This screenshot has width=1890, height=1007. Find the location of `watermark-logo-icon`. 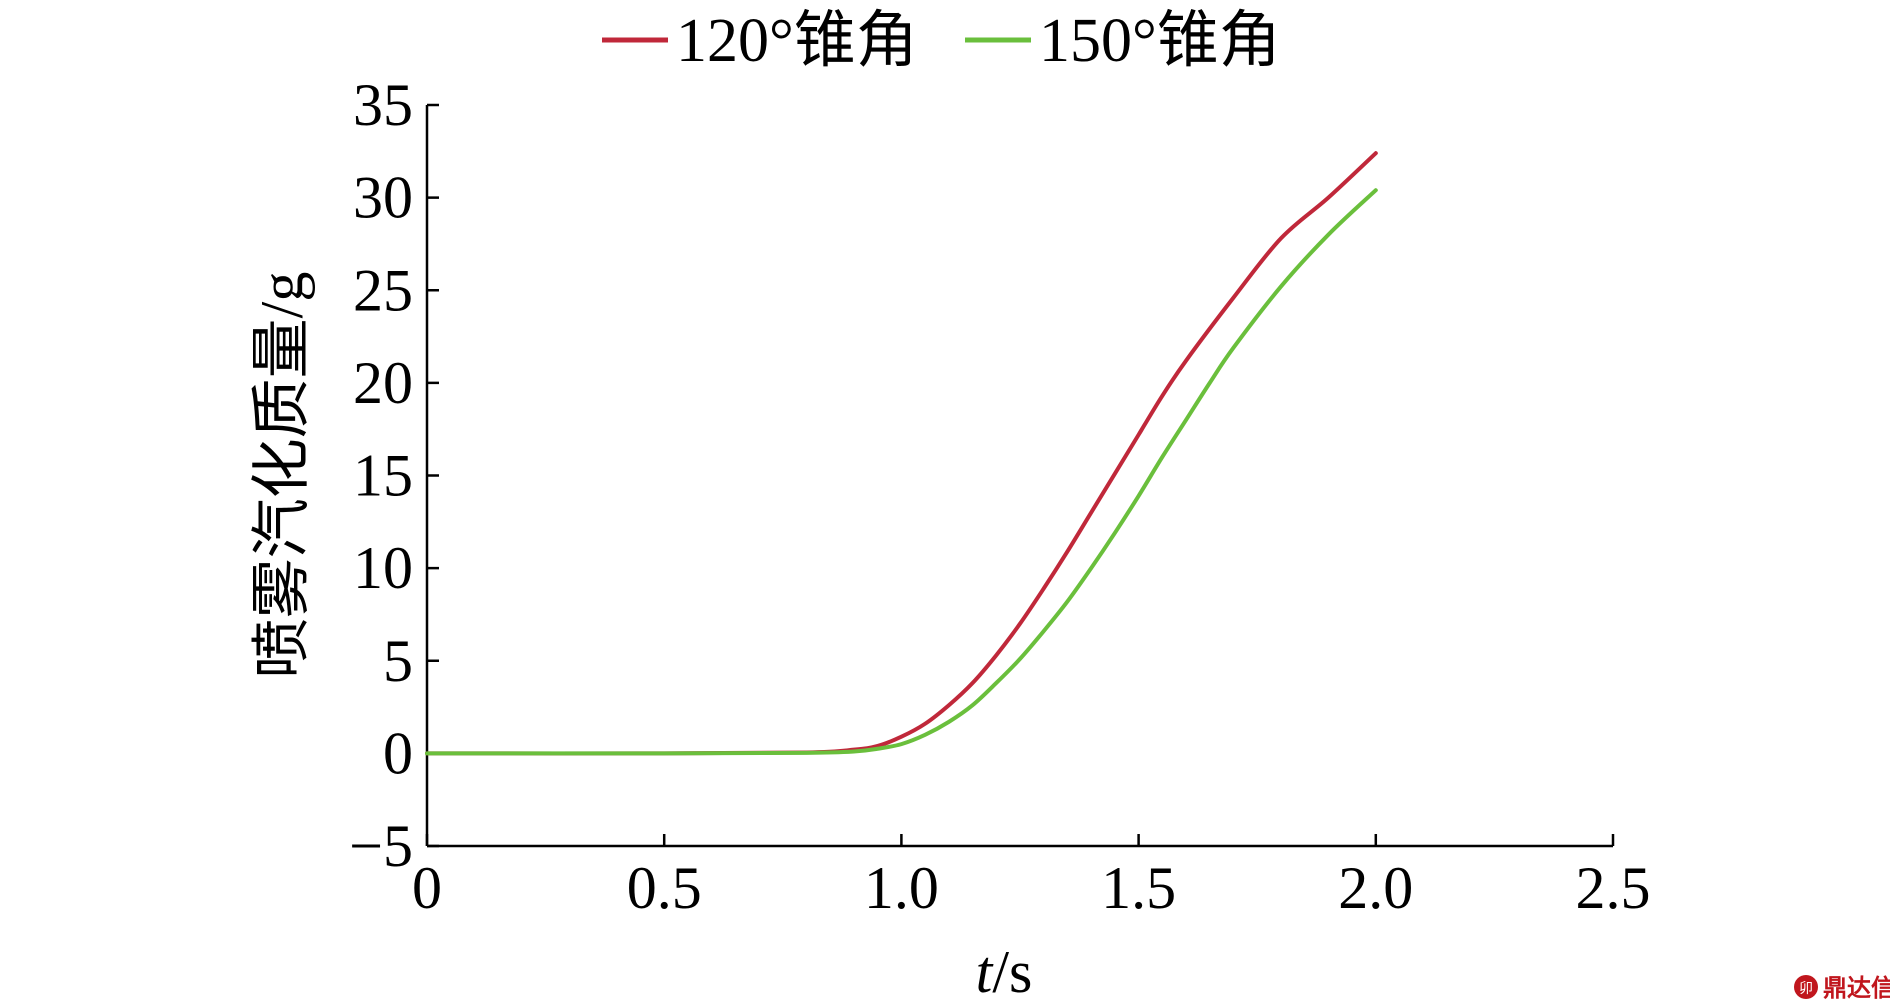

watermark-logo-icon is located at coordinates (1806, 987).